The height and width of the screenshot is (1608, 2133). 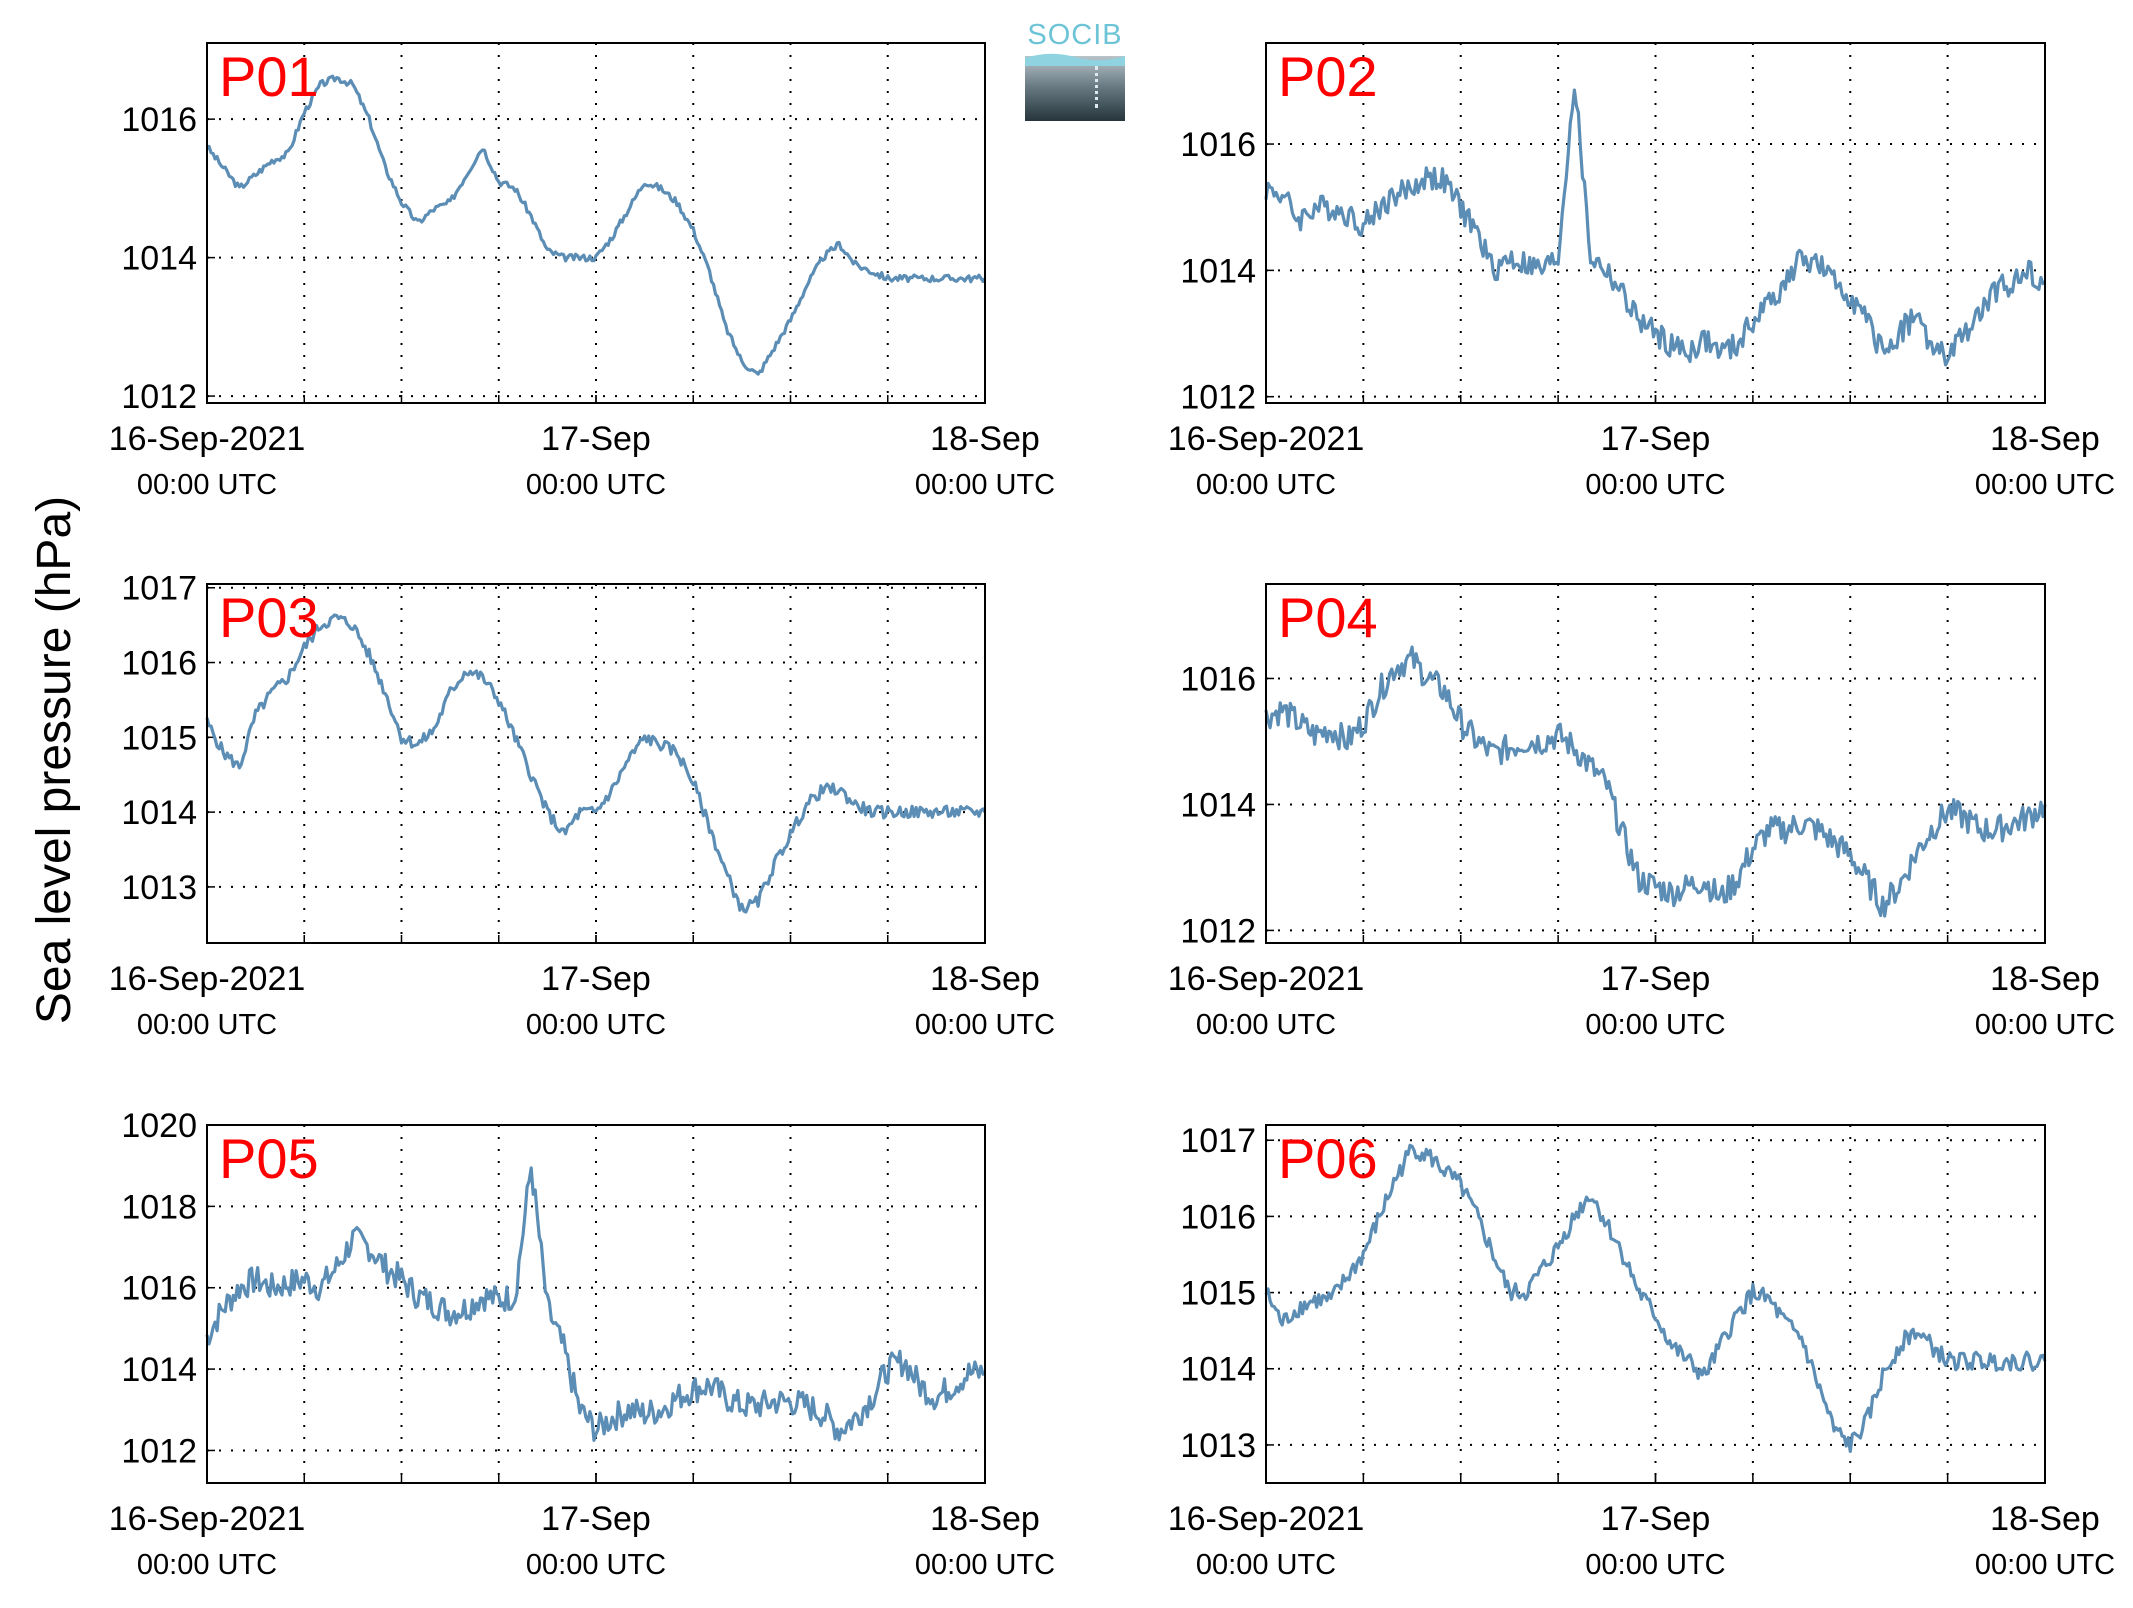 What do you see at coordinates (159, 738) in the screenshot?
I see `panel-p03-ytick-label: 1015` at bounding box center [159, 738].